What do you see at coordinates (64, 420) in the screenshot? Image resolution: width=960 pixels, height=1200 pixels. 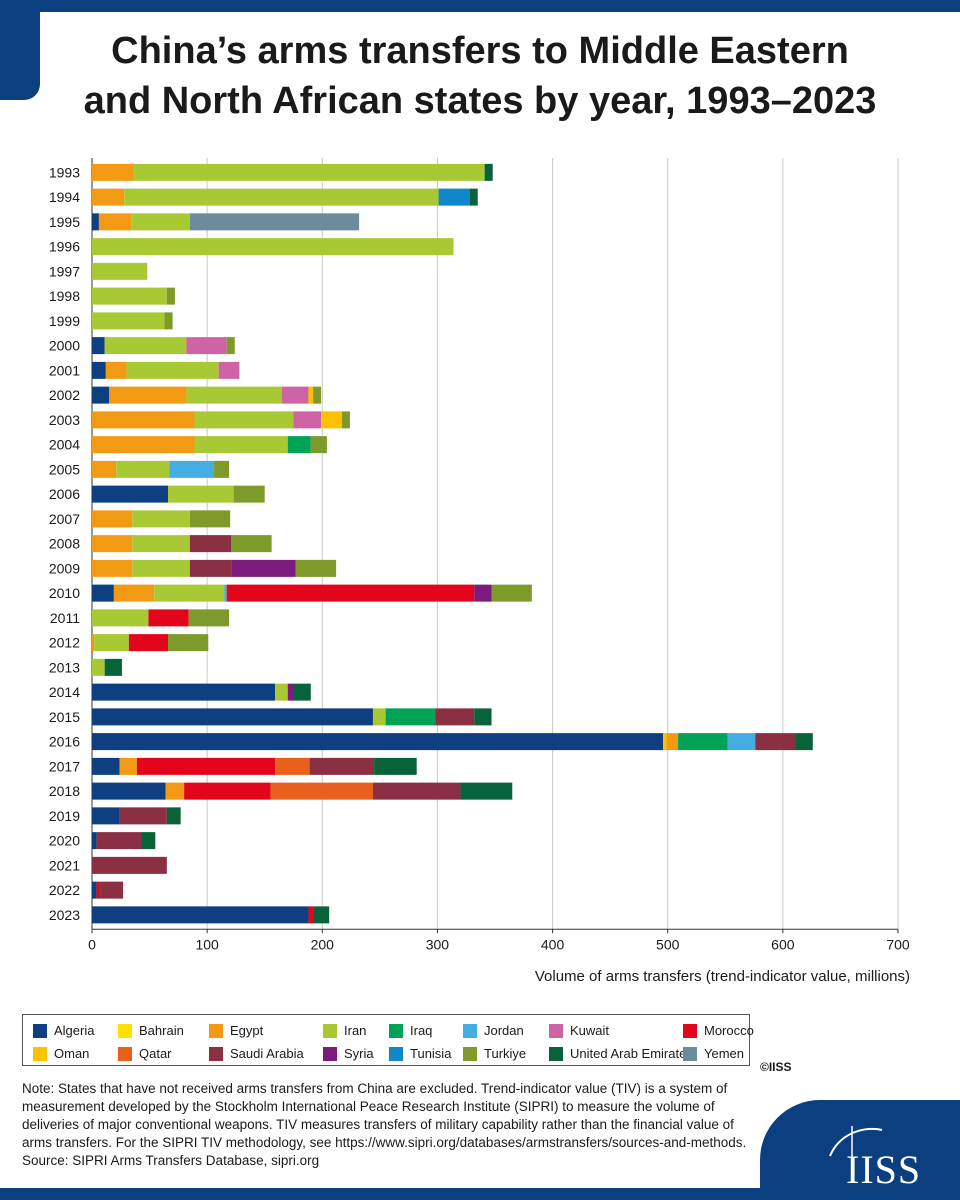 I see `year-label: 2003` at bounding box center [64, 420].